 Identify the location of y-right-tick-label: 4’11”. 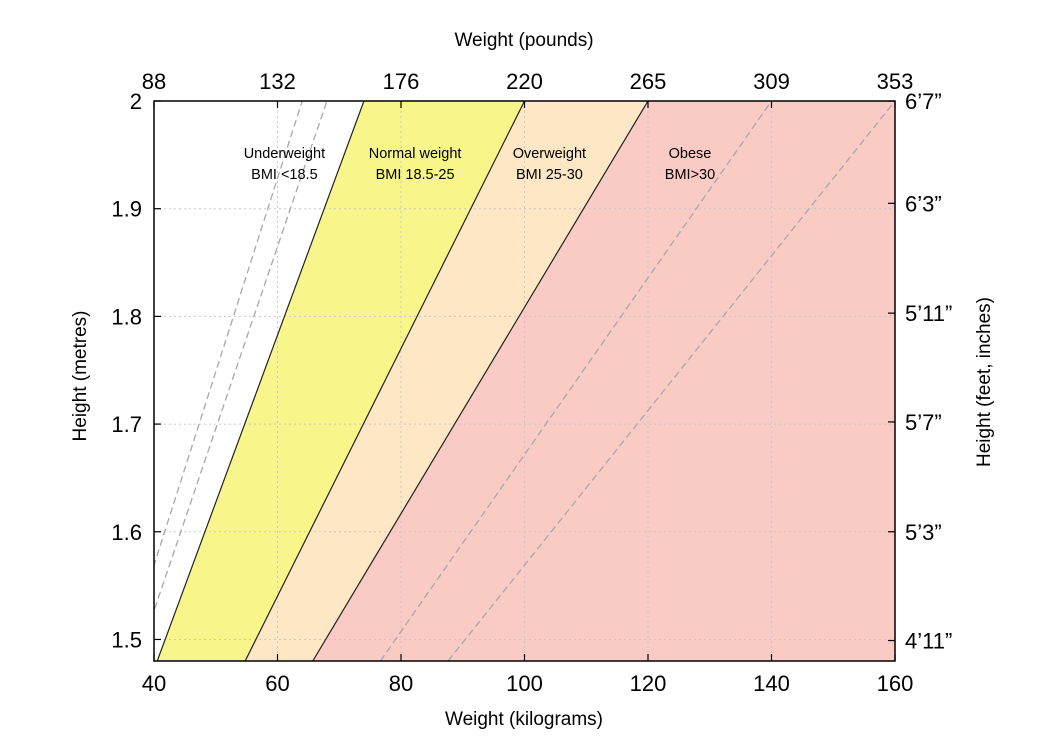
(928, 641).